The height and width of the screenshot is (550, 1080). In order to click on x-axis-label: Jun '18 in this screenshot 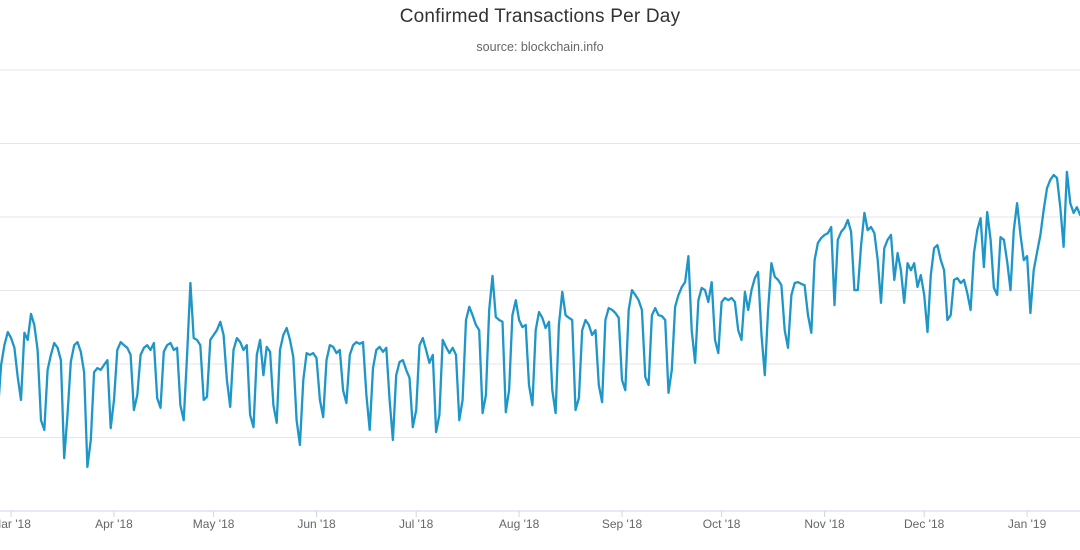, I will do `click(316, 524)`.